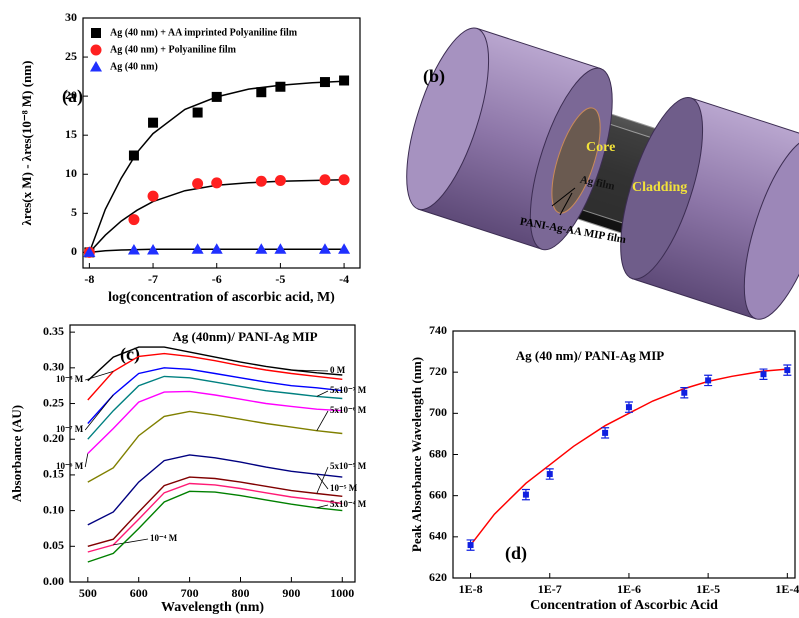 The width and height of the screenshot is (799, 618). I want to click on y-tick-label: 0.10, so click(53, 509).